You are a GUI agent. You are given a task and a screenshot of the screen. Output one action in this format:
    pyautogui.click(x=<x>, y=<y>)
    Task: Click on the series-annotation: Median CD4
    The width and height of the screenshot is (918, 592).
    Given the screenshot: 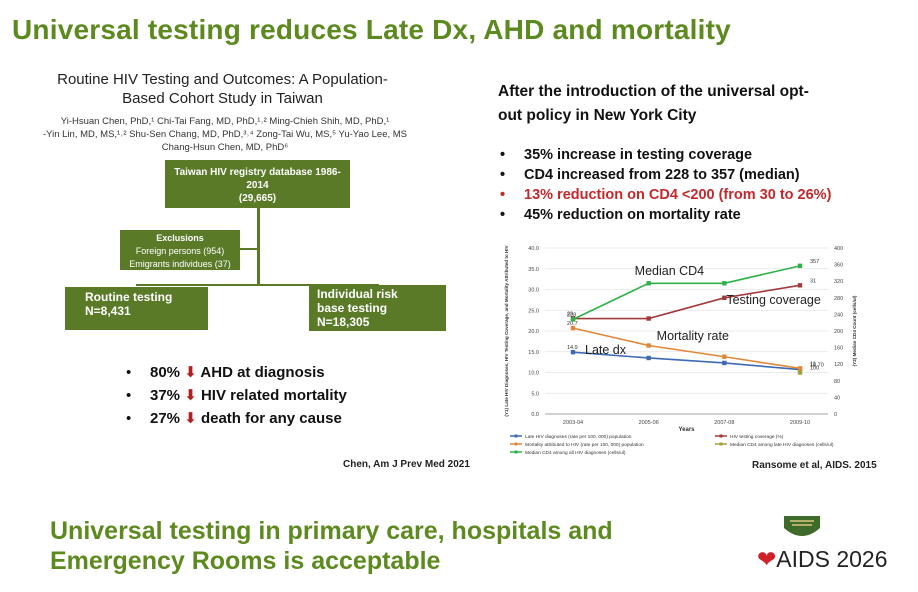 What is the action you would take?
    pyautogui.click(x=670, y=271)
    